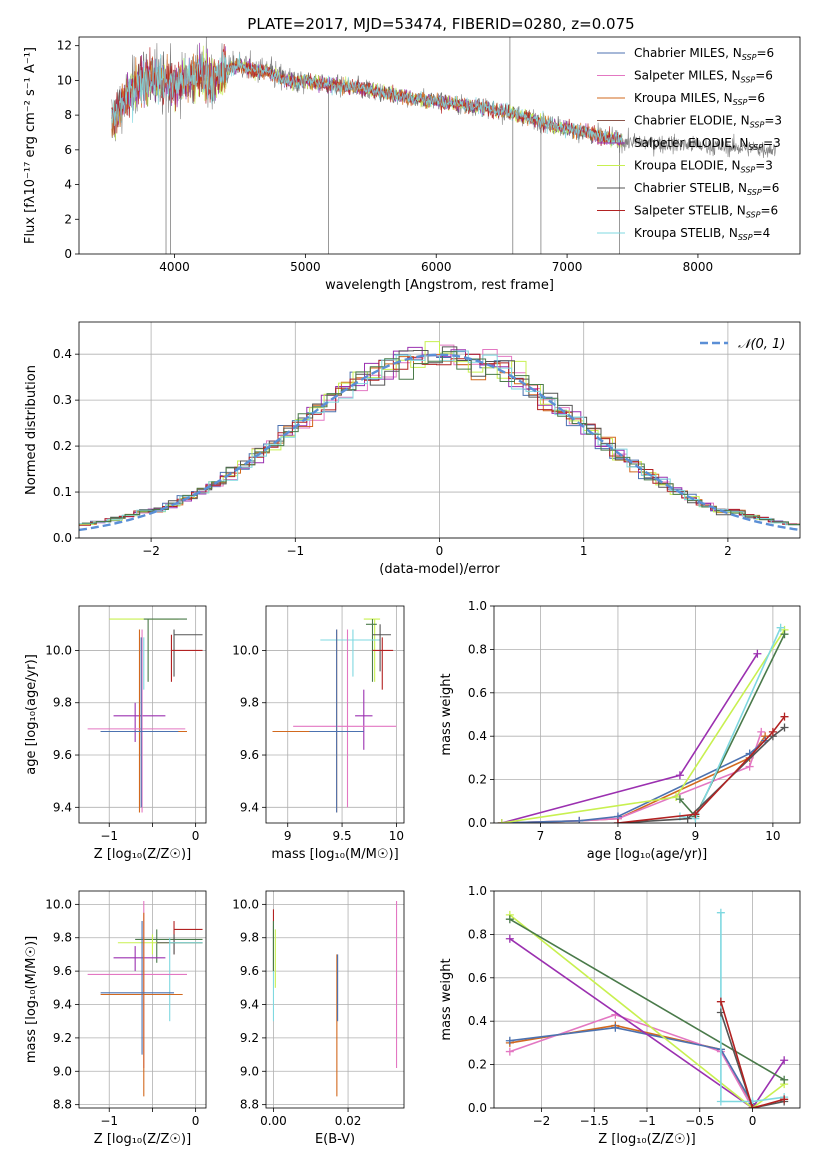 The height and width of the screenshot is (1170, 819). Describe the element at coordinates (703, 167) in the screenshot. I see `legend-entry: Kroupa ELODIE, NSSP=3` at that location.